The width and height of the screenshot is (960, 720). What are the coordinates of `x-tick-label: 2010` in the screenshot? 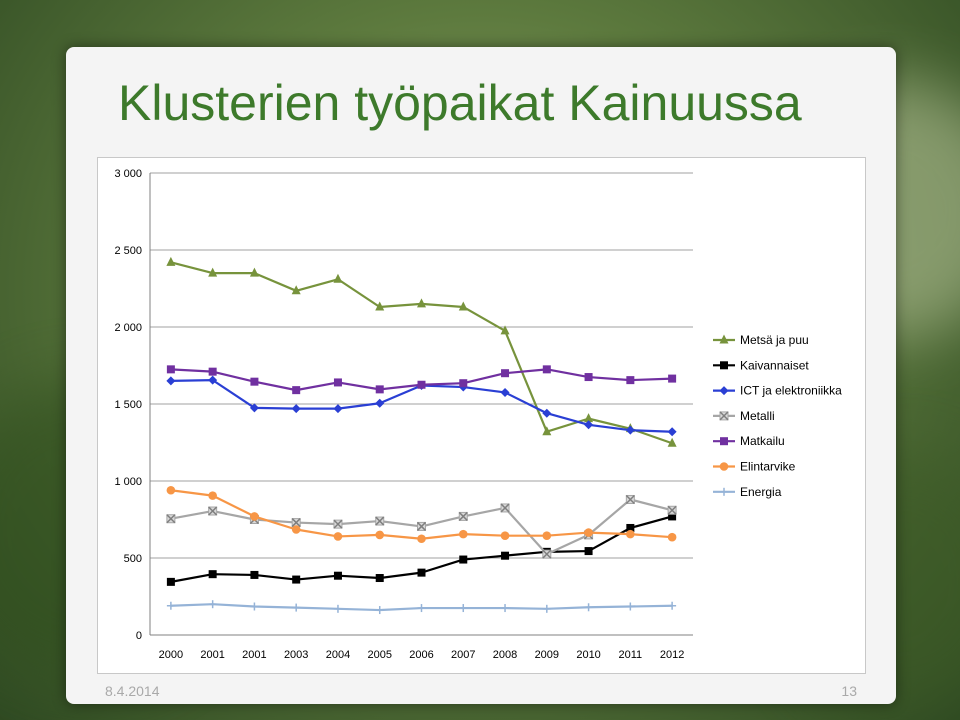 It's located at (588, 655).